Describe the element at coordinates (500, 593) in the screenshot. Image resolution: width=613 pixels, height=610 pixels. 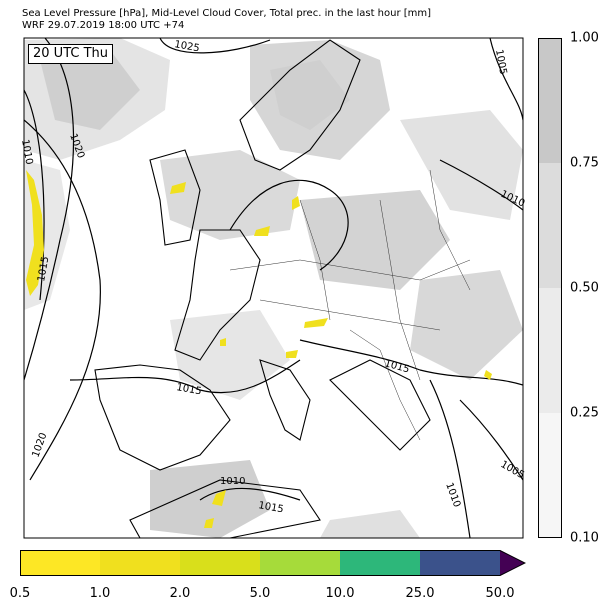
I see `precip-colorbar-tick: 50.0` at that location.